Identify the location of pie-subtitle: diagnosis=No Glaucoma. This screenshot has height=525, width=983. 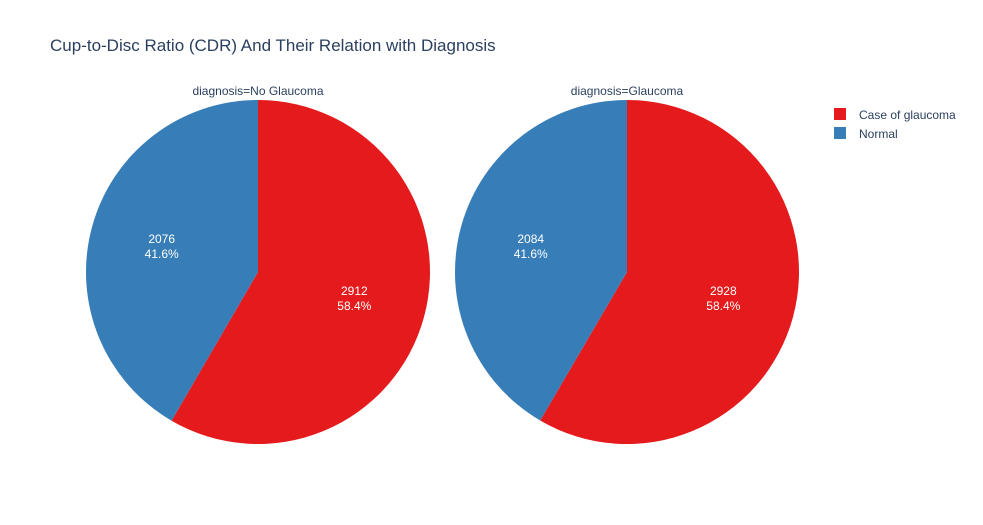
(257, 91).